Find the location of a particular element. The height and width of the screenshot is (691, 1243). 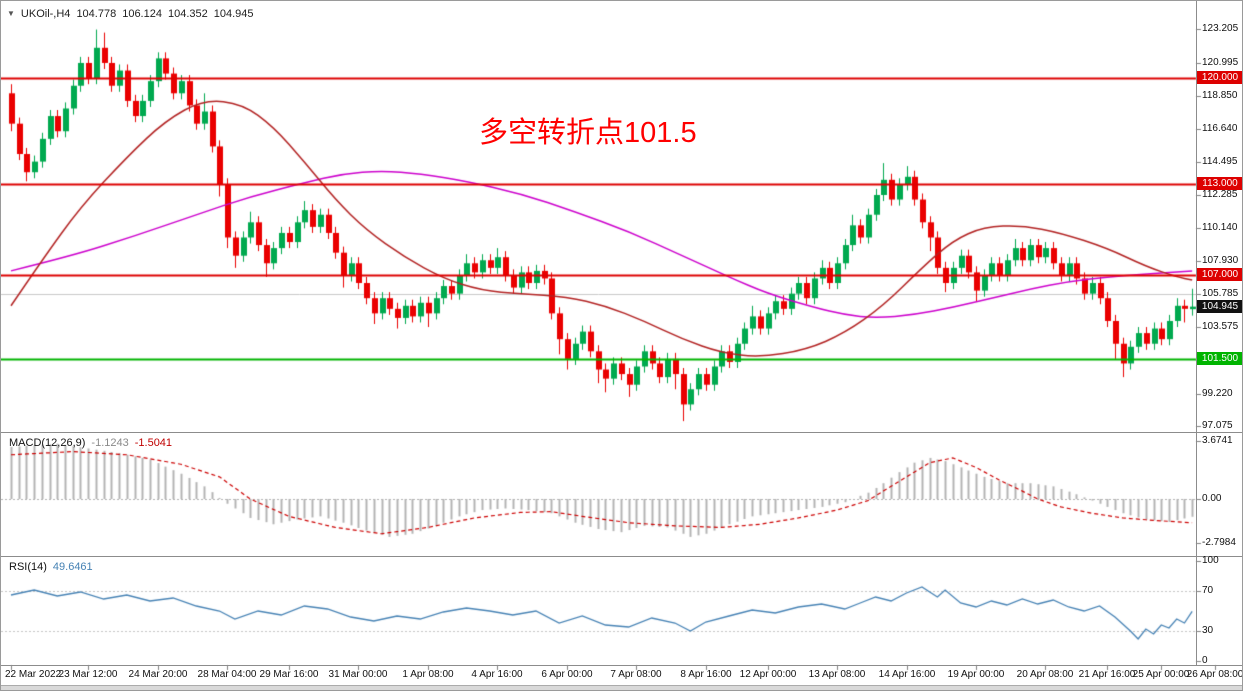

price-axis-label: 114.495 is located at coordinates (1220, 161).